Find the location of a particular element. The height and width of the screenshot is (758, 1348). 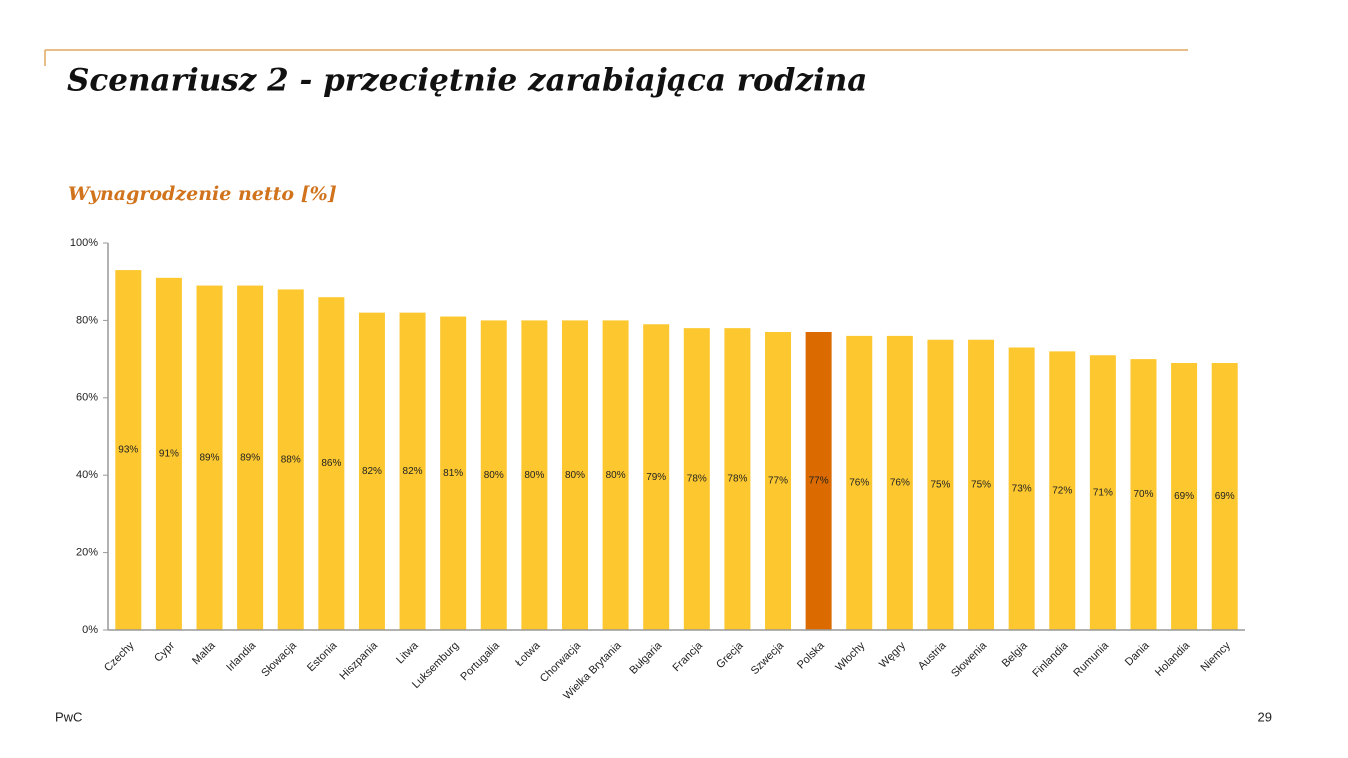

data-label: 86% is located at coordinates (331, 463).